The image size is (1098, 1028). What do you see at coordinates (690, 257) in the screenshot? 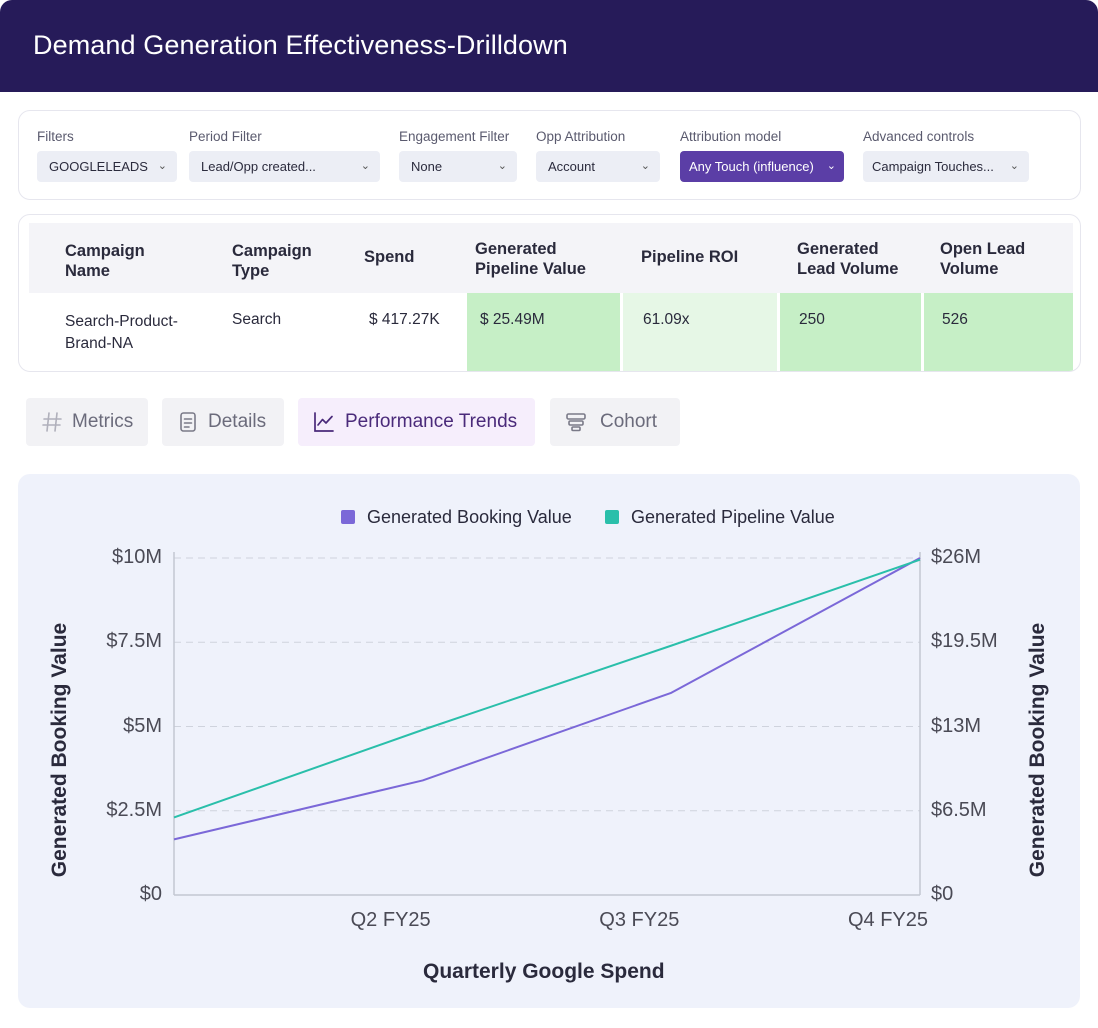
I see `column-header-pipeline-roi: Pipeline ROI` at bounding box center [690, 257].